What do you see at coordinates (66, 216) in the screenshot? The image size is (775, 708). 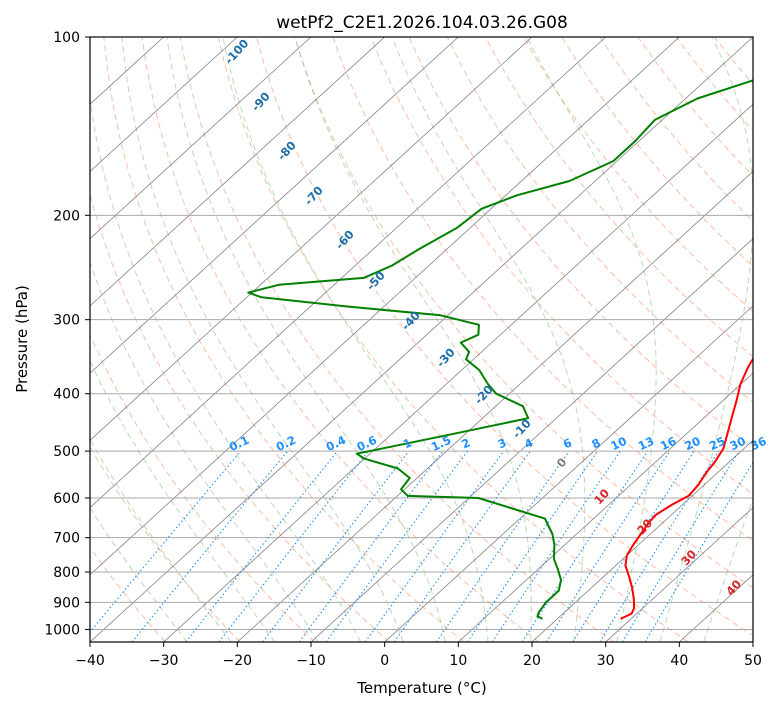 I see `y-tick-label: 200` at bounding box center [66, 216].